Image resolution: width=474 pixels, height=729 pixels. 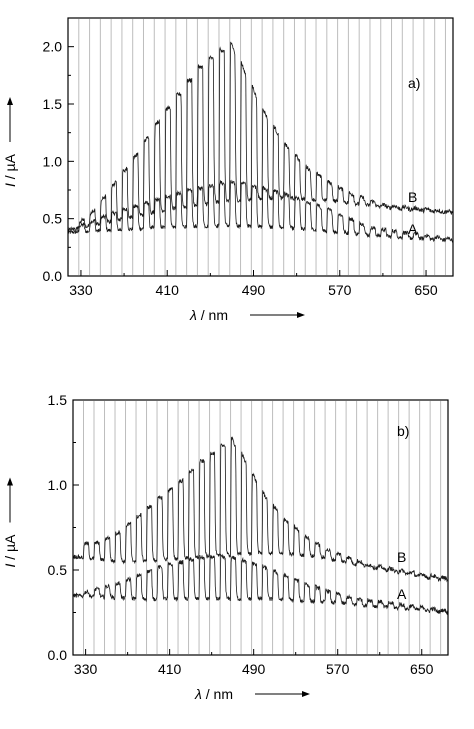 I want to click on panel-label: a), so click(x=414, y=83).